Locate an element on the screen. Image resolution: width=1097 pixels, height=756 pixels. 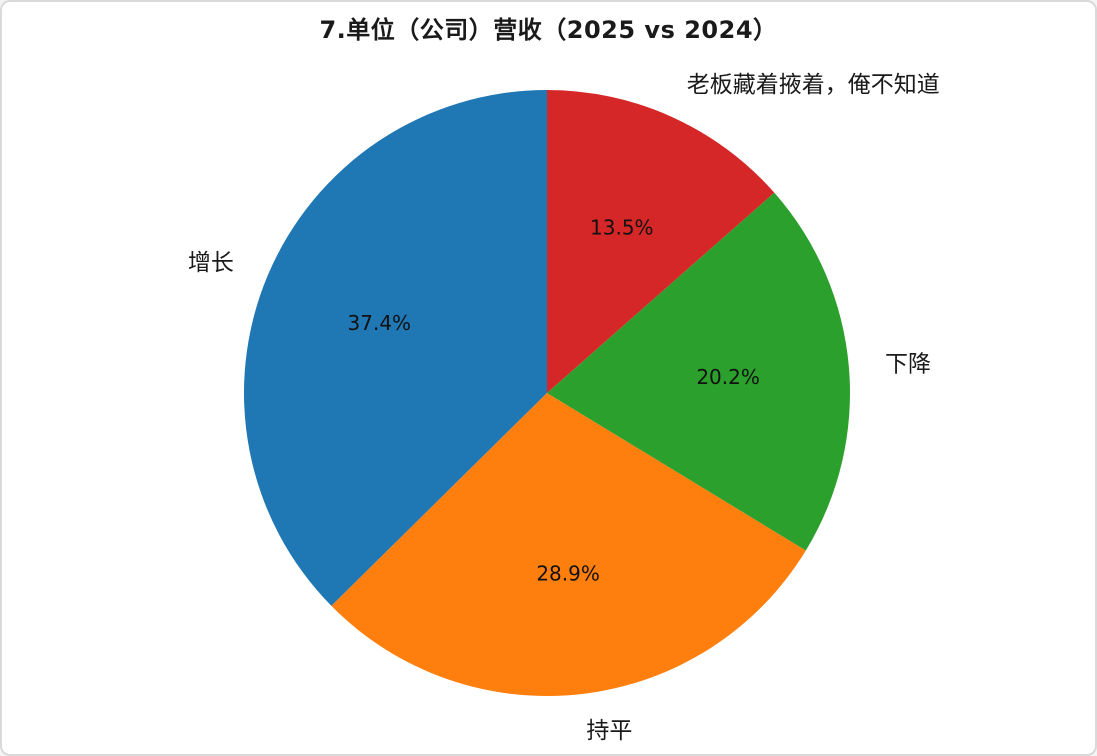
slice-pct-label-1: 28.9% is located at coordinates (568, 574).